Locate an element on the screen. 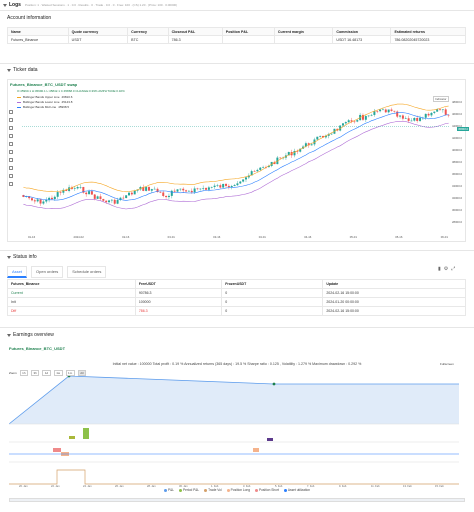 The height and width of the screenshot is (512, 474). table-row: Diff 786.3 0 2024-02-16 15:00:00 is located at coordinates (236, 311).